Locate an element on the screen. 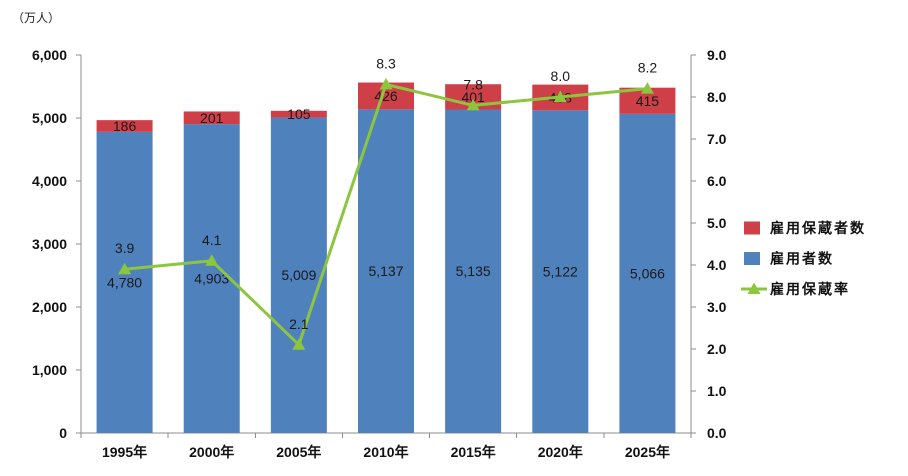  employee-count-data-label: 5,009 is located at coordinates (298, 275).